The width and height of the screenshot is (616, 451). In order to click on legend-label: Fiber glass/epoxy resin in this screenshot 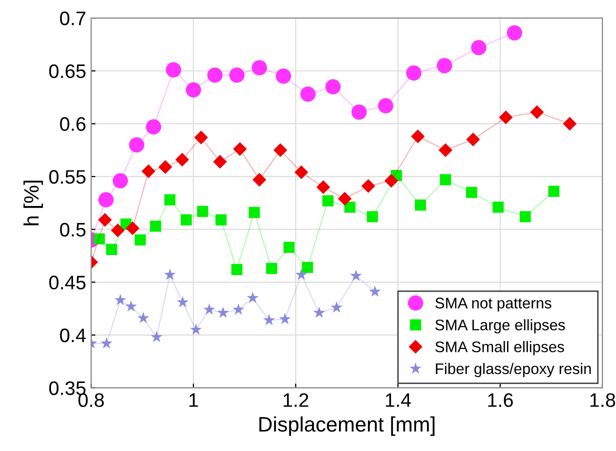, I will do `click(513, 370)`.